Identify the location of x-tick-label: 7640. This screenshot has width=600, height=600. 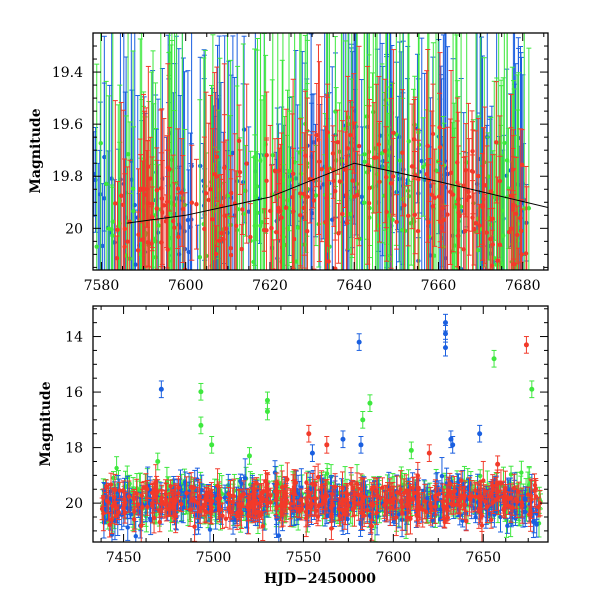
(354, 286).